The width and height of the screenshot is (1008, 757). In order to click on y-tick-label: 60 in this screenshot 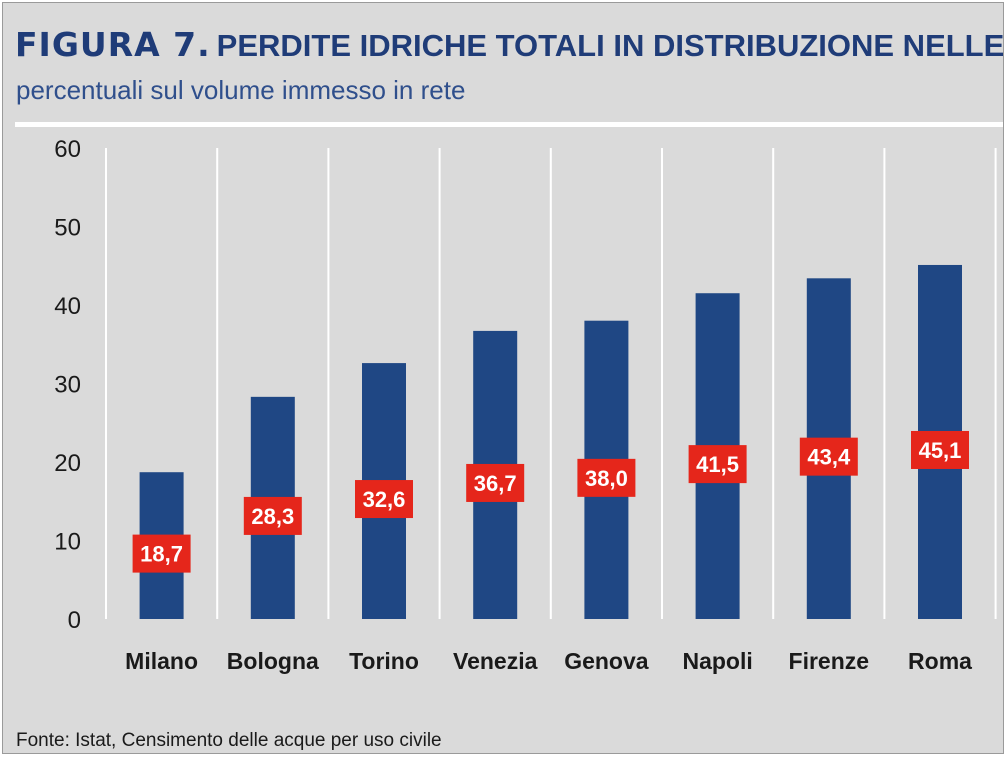, I will do `click(67, 149)`.